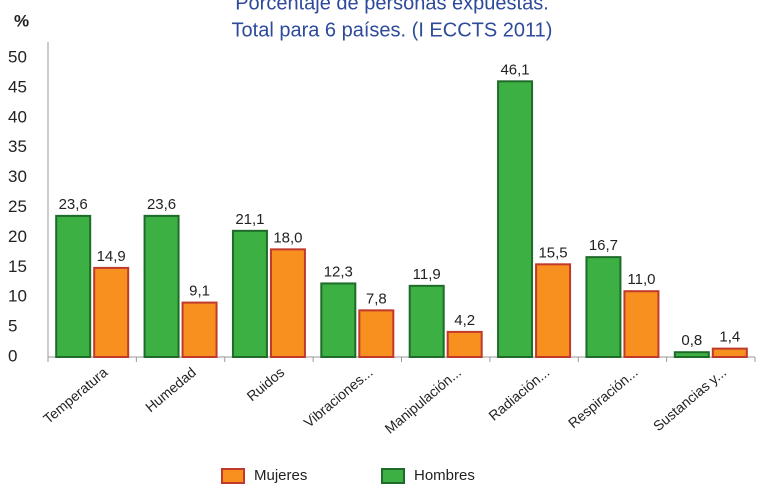  I want to click on y-tick-label: 45, so click(17, 86).